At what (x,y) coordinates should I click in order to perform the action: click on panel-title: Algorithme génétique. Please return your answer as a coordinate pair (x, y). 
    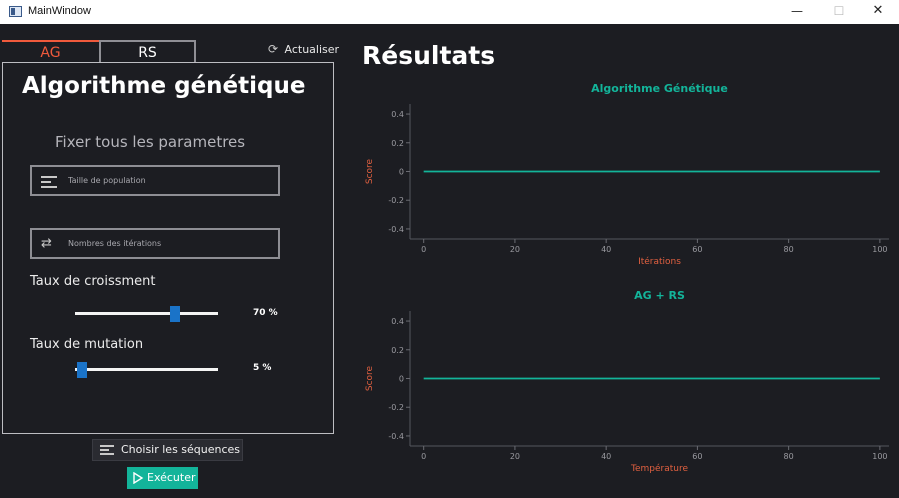
    Looking at the image, I should click on (164, 86).